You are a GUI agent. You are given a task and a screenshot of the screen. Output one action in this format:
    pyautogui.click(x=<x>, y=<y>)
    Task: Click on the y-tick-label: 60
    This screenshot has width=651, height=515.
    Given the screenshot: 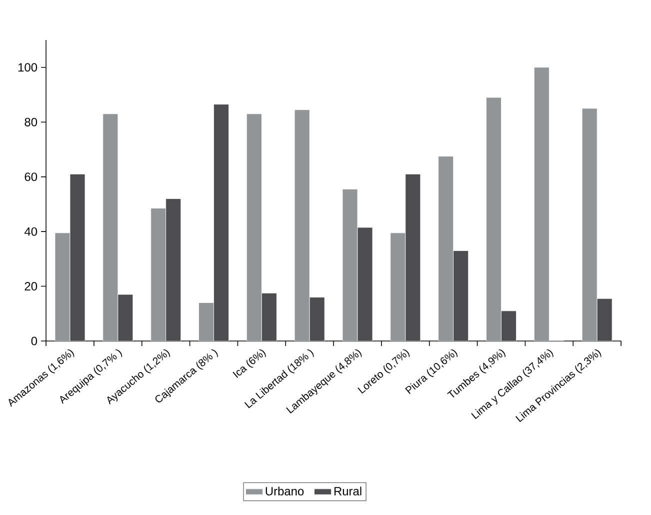 What is the action you would take?
    pyautogui.click(x=31, y=177)
    